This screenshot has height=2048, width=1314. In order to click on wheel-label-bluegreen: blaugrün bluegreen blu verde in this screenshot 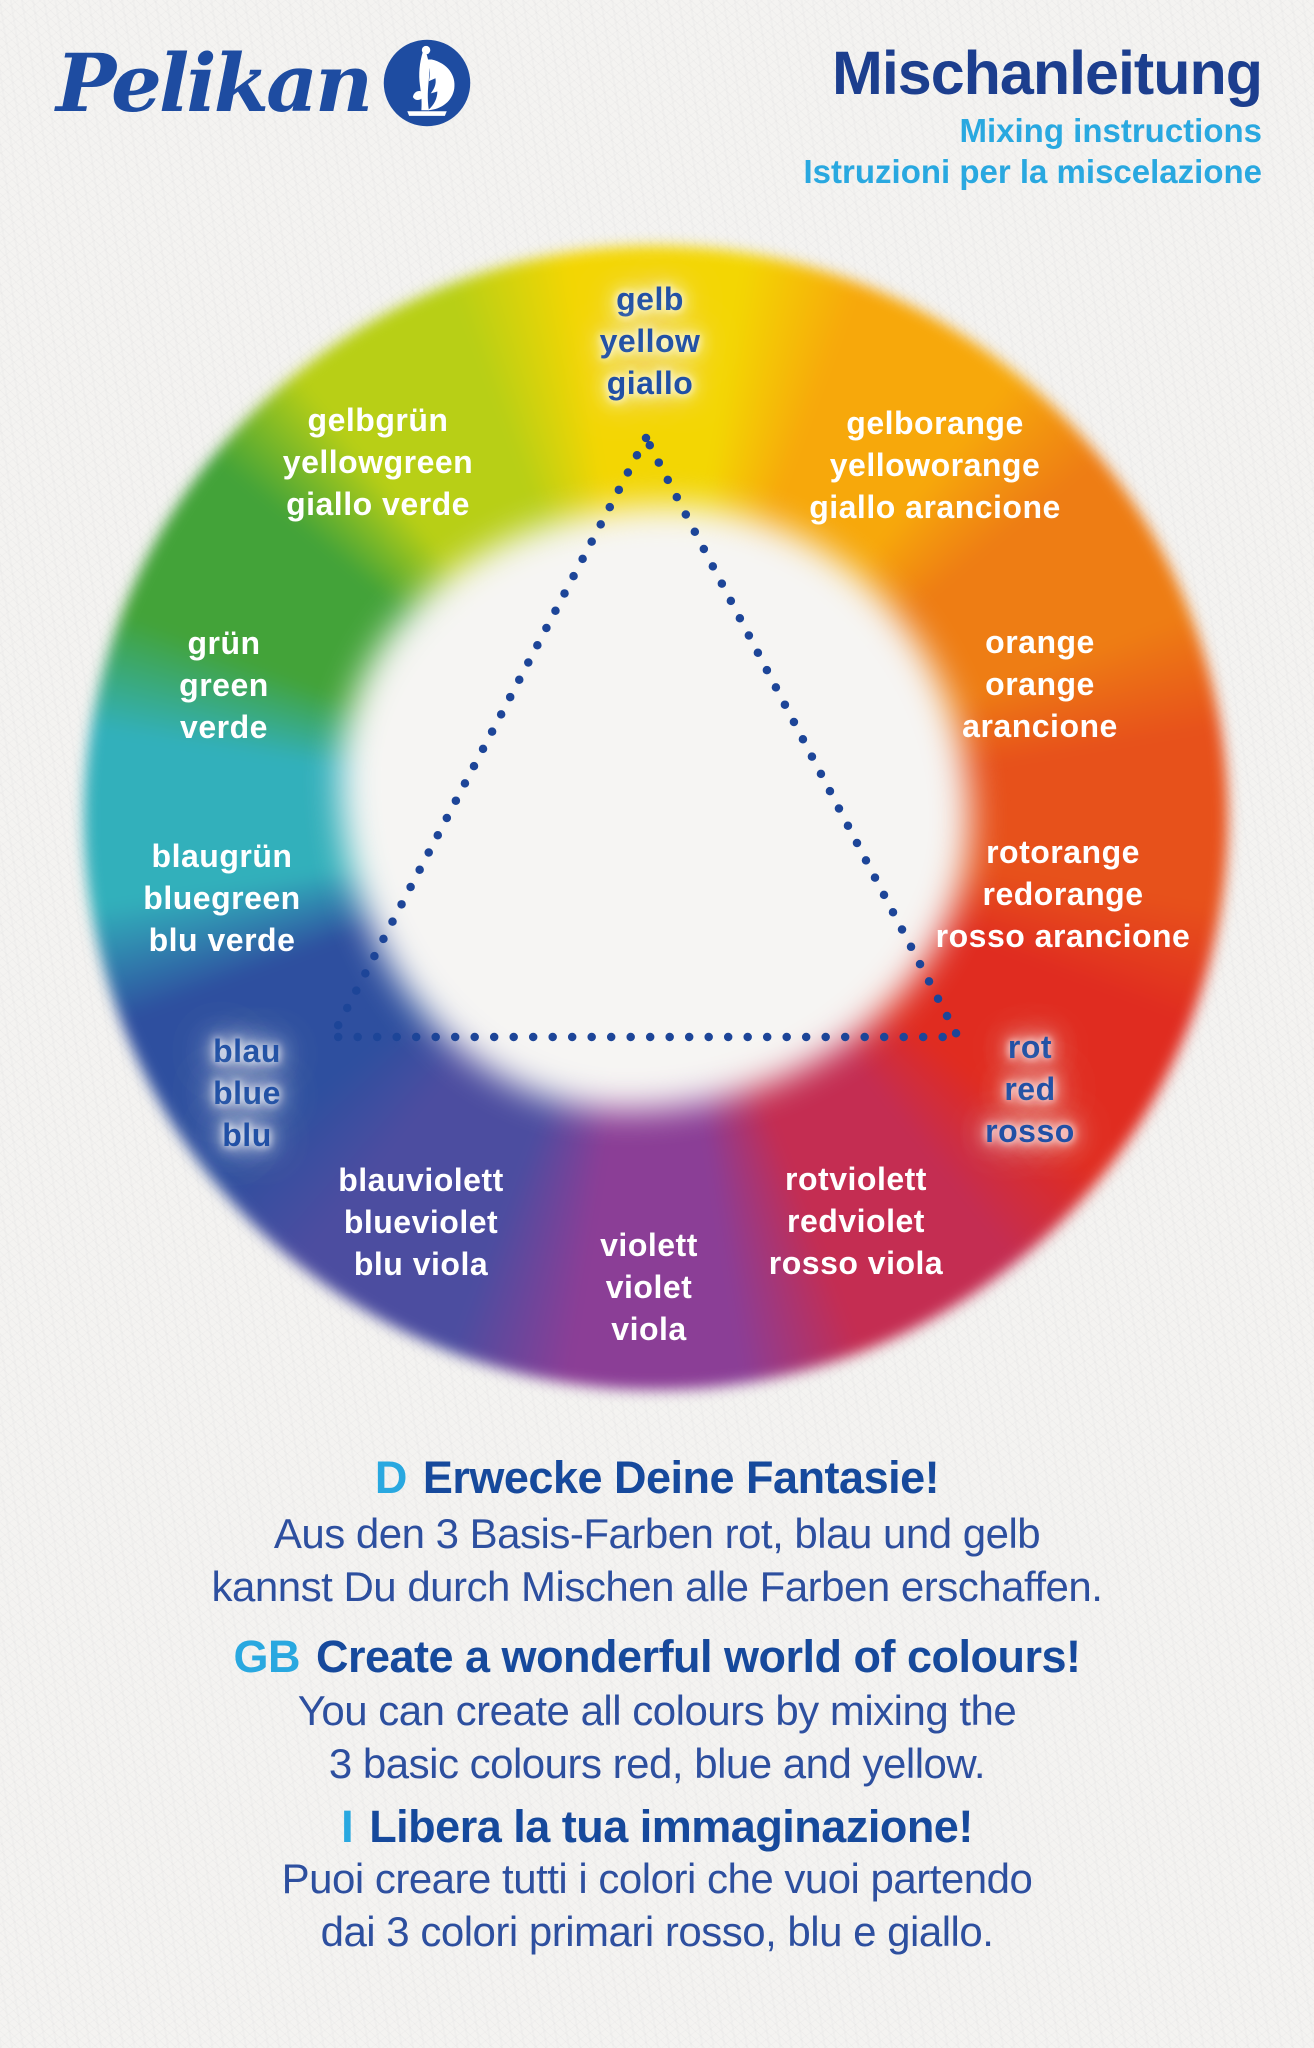, I will do `click(222, 898)`.